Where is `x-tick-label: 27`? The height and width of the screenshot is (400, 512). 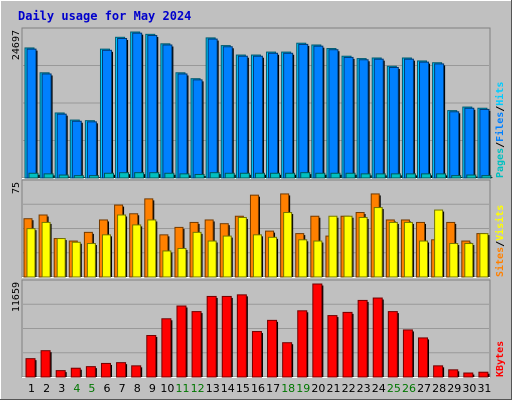 x-tick-label: 27 is located at coordinates (424, 388).